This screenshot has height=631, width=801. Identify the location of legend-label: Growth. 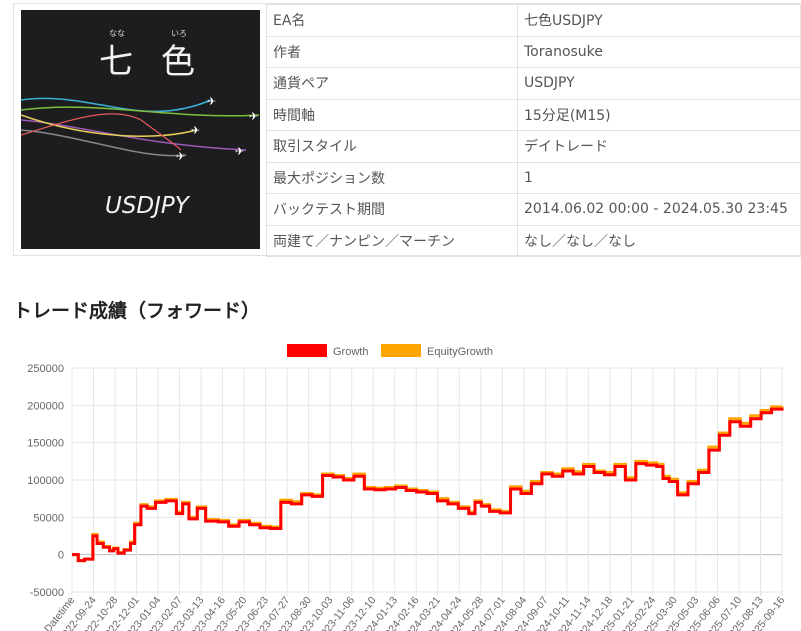
(350, 352).